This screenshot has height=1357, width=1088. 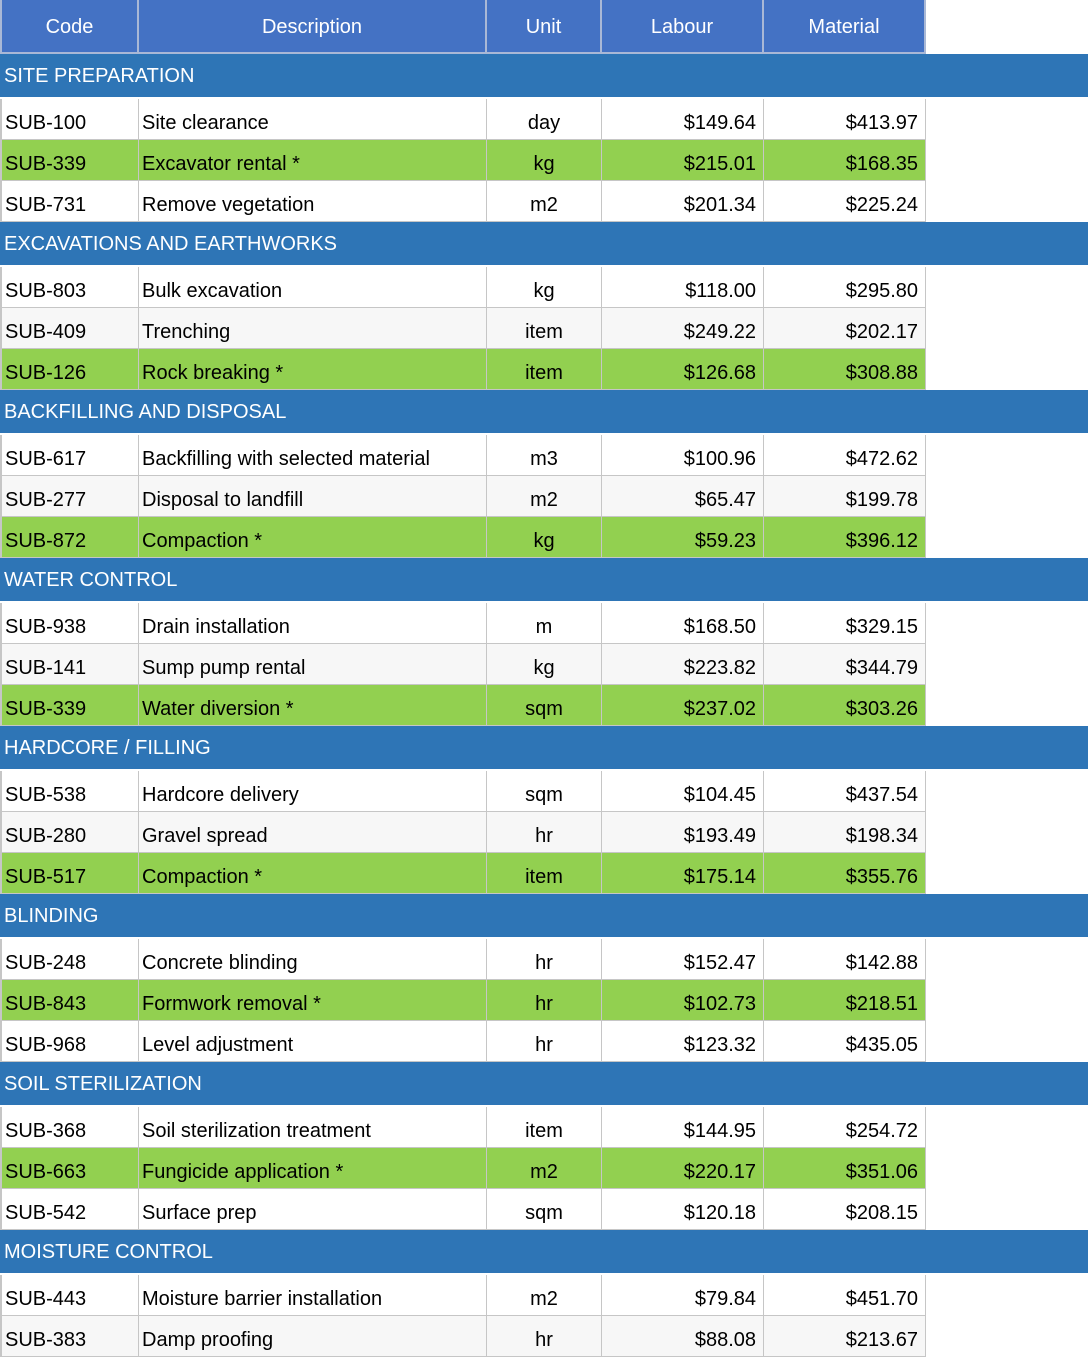 What do you see at coordinates (845, 623) in the screenshot?
I see `cell-material: $329.15` at bounding box center [845, 623].